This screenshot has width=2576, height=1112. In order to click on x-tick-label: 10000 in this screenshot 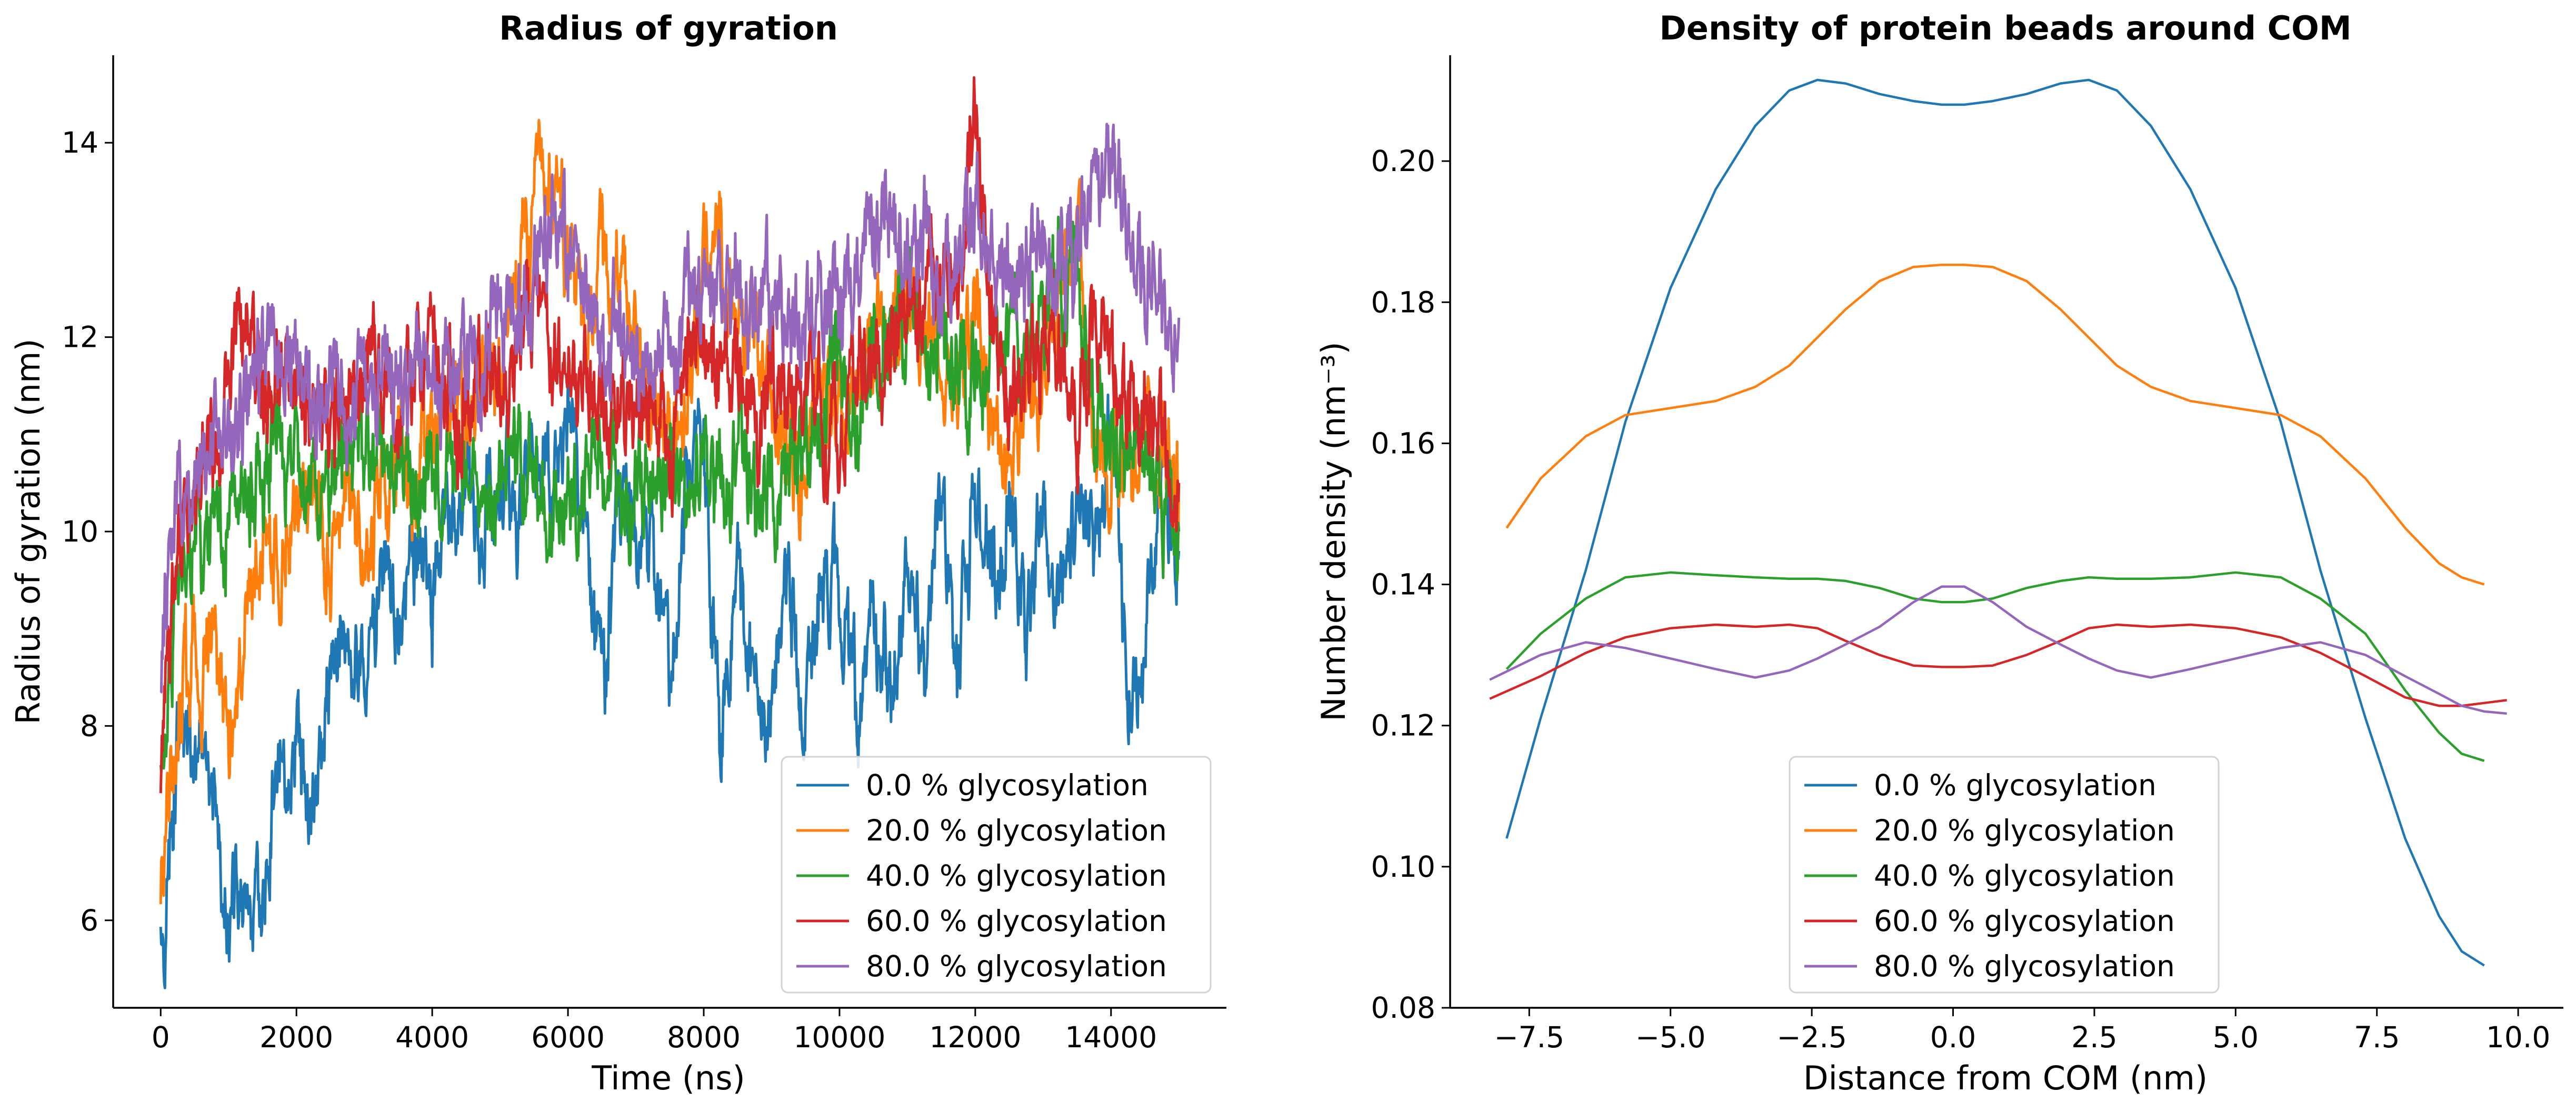, I will do `click(839, 1037)`.